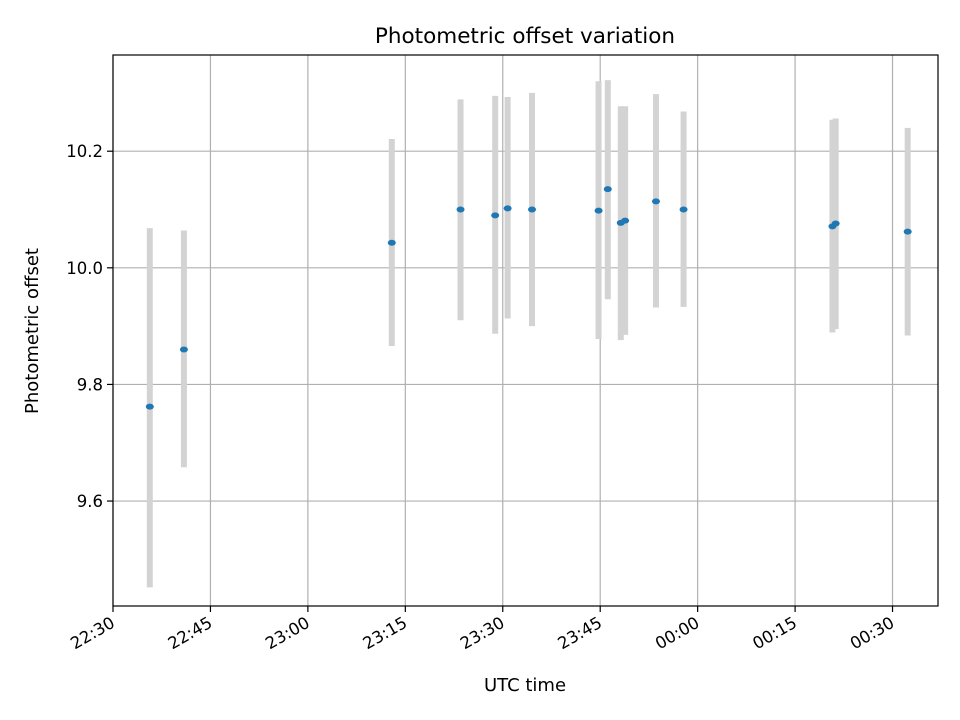  I want to click on y-axis-title: Photometric offset, so click(32, 331).